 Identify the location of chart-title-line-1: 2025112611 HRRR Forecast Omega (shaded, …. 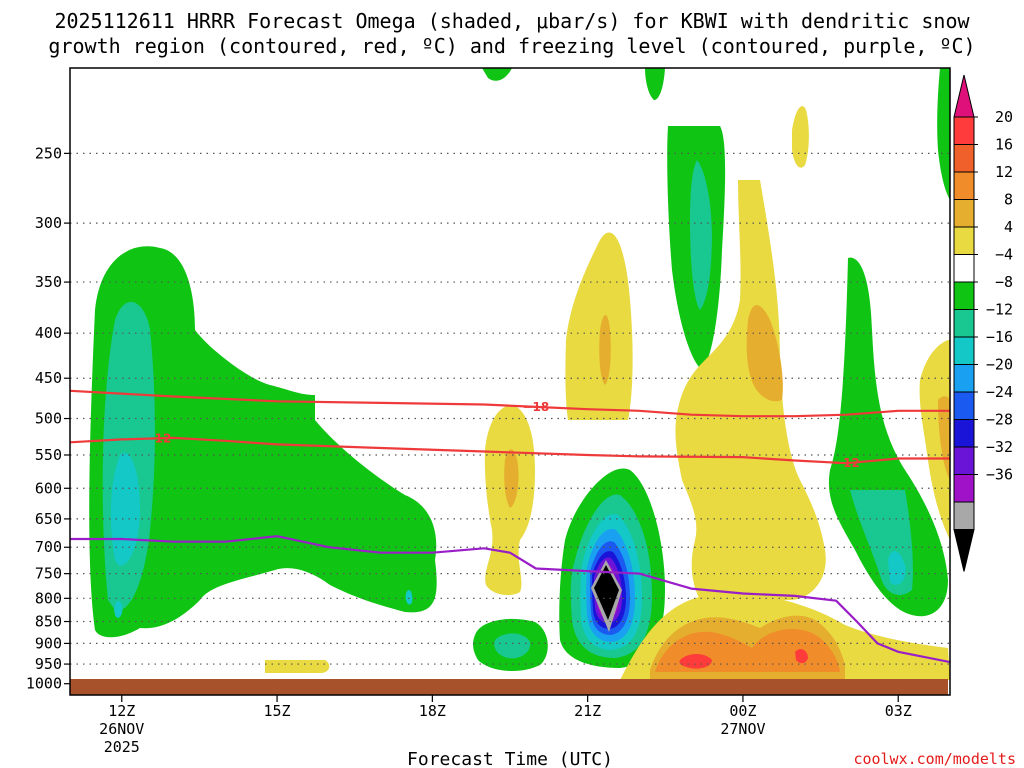
(512, 21).